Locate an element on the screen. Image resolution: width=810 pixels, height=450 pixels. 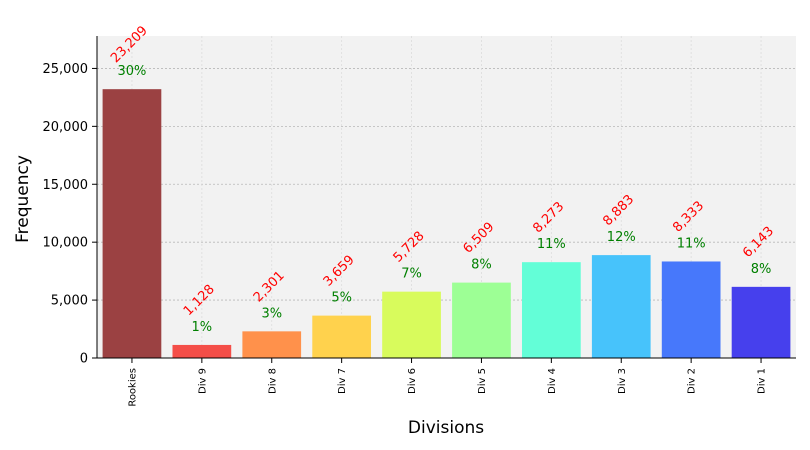
x-tick-label: Div 4 is located at coordinates (552, 381).